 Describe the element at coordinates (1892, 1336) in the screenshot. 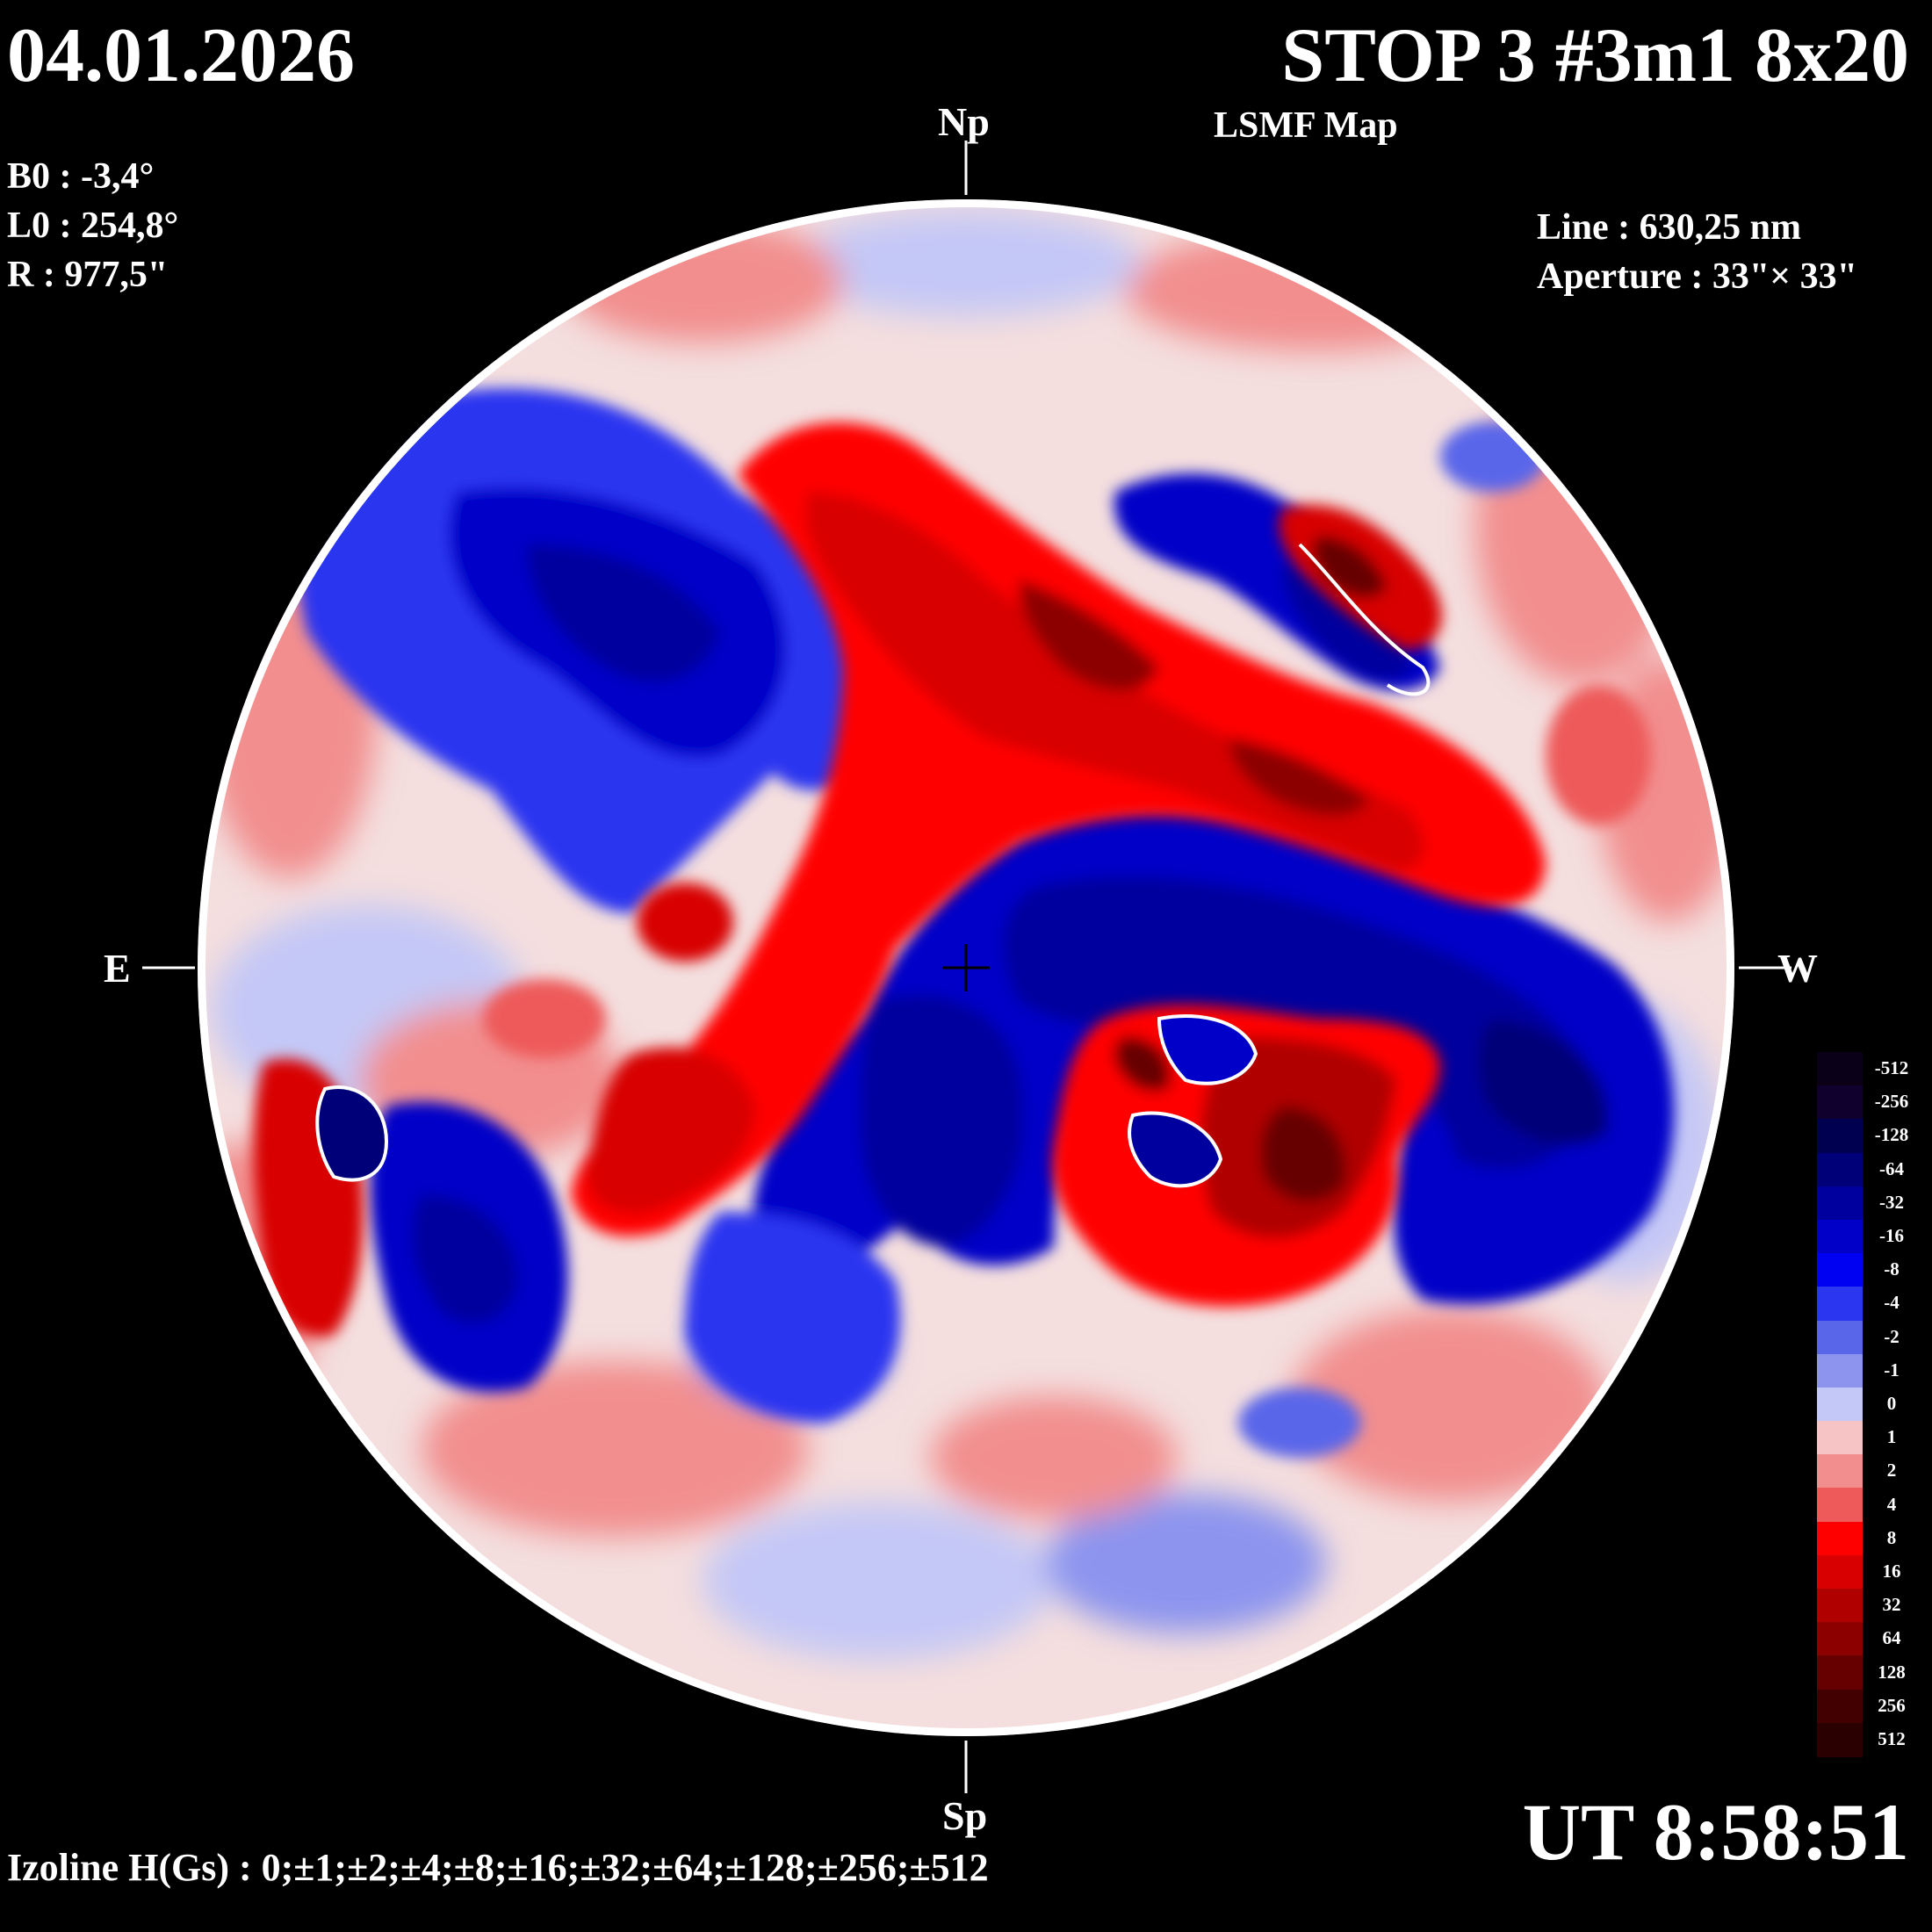

I see `colorbar-label: -2` at that location.